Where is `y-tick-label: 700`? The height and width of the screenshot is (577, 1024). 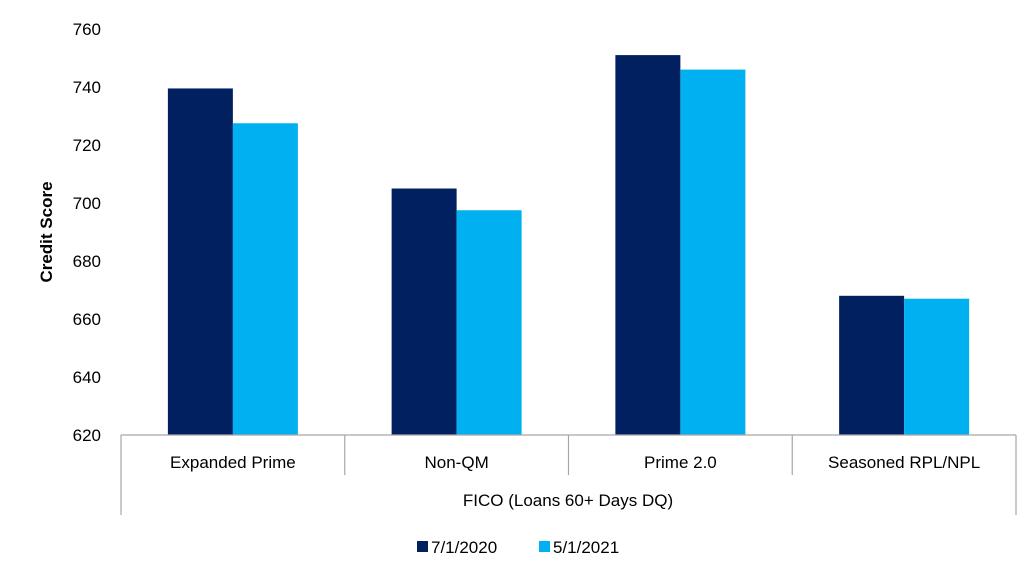
y-tick-label: 700 is located at coordinates (87, 203).